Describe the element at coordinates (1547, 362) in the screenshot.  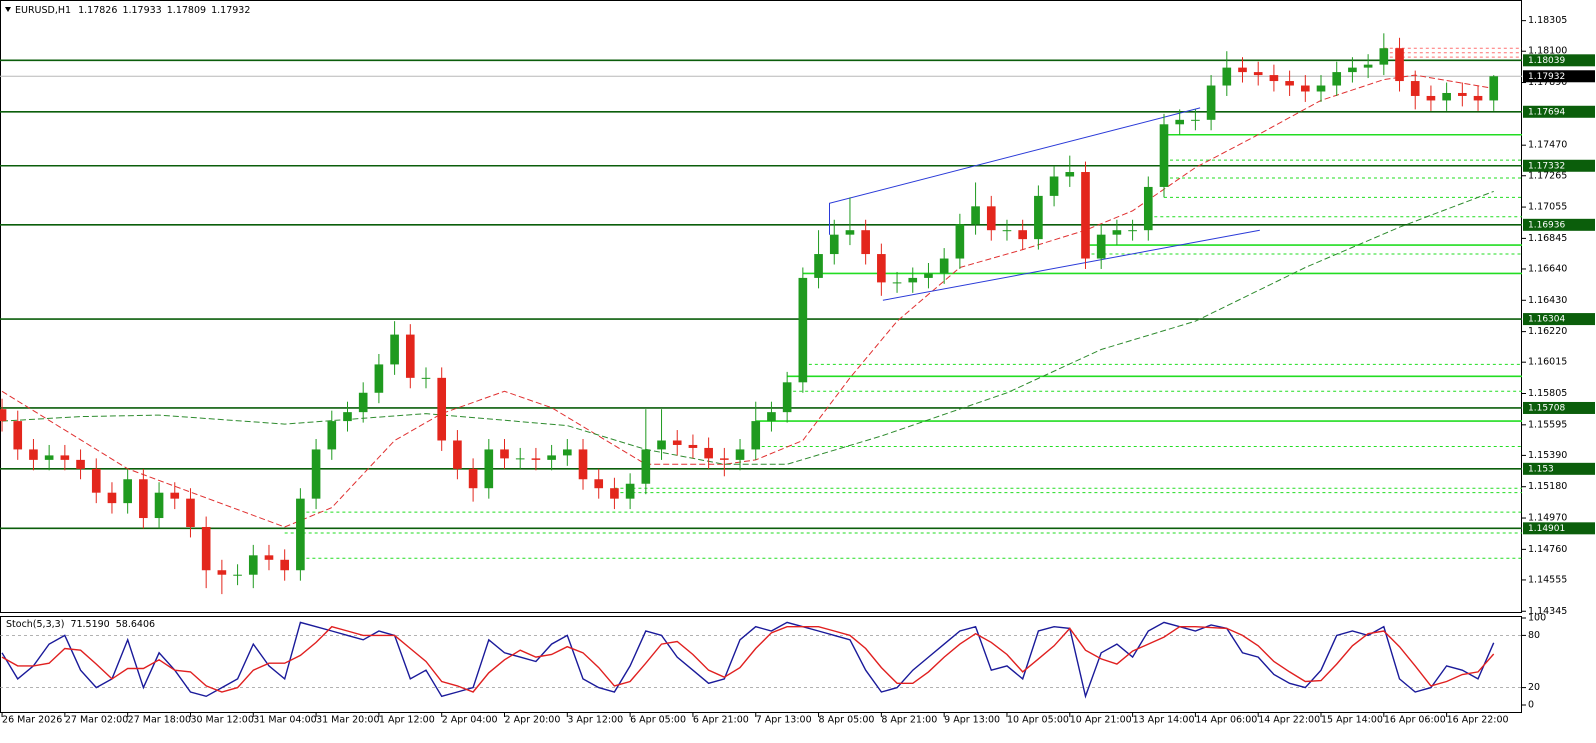
I see `y-tick-label: 1.16015` at that location.